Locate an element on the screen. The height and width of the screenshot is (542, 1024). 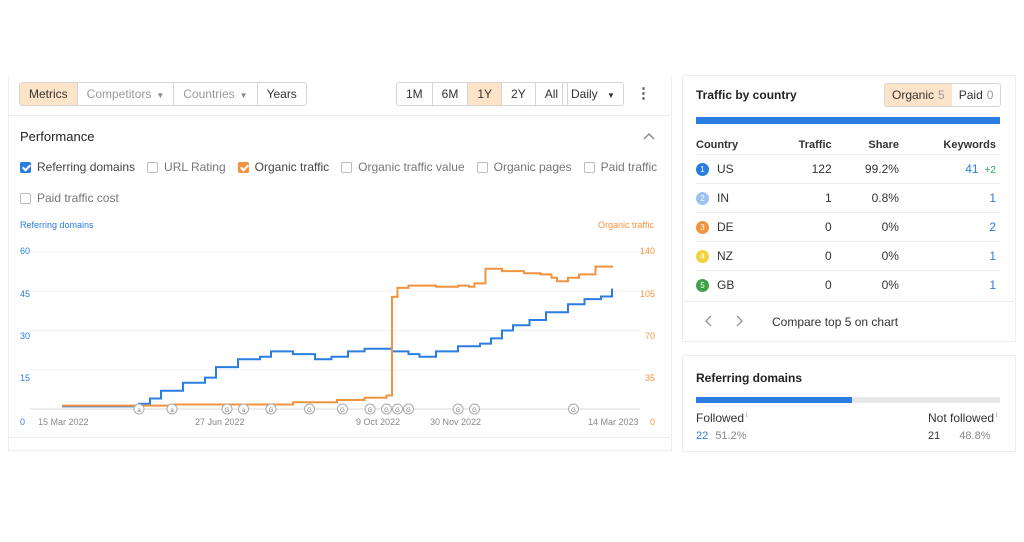
tab-countries: Countries ▼ is located at coordinates (216, 94).